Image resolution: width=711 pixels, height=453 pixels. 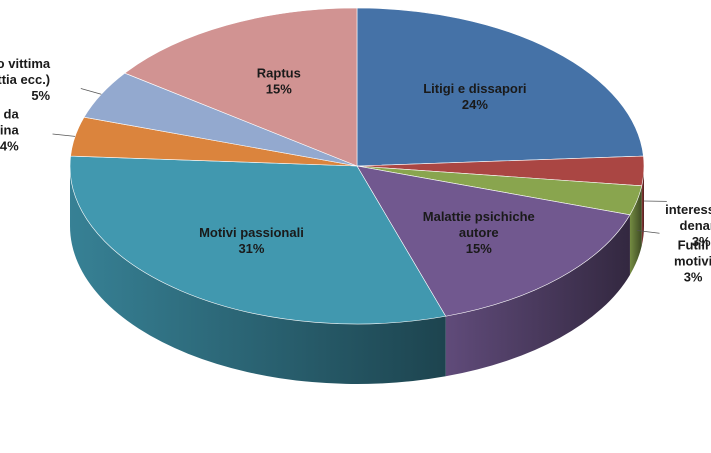 What do you see at coordinates (642, 206) in the screenshot?
I see `pie-wall-interesse-di-denaro` at bounding box center [642, 206].